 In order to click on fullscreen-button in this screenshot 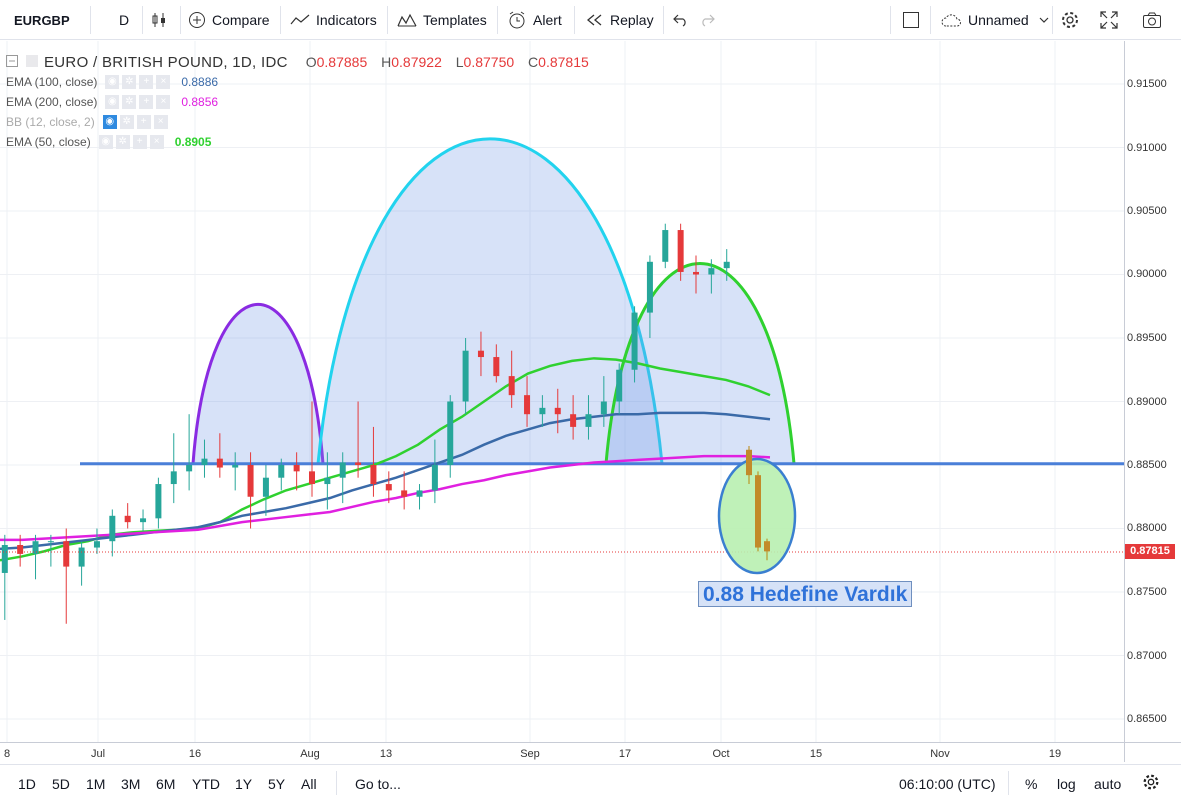, I will do `click(1111, 20)`.